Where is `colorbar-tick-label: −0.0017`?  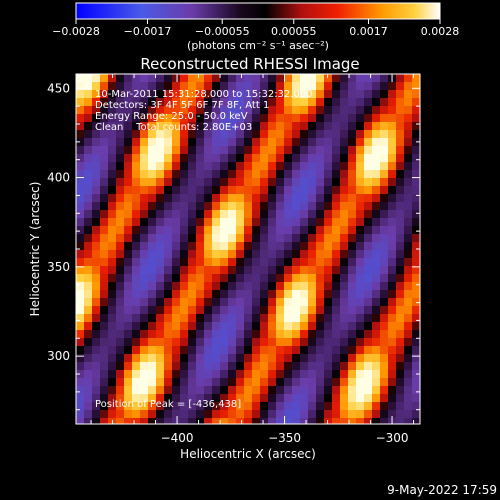 colorbar-tick-label: −0.0017 is located at coordinates (148, 31).